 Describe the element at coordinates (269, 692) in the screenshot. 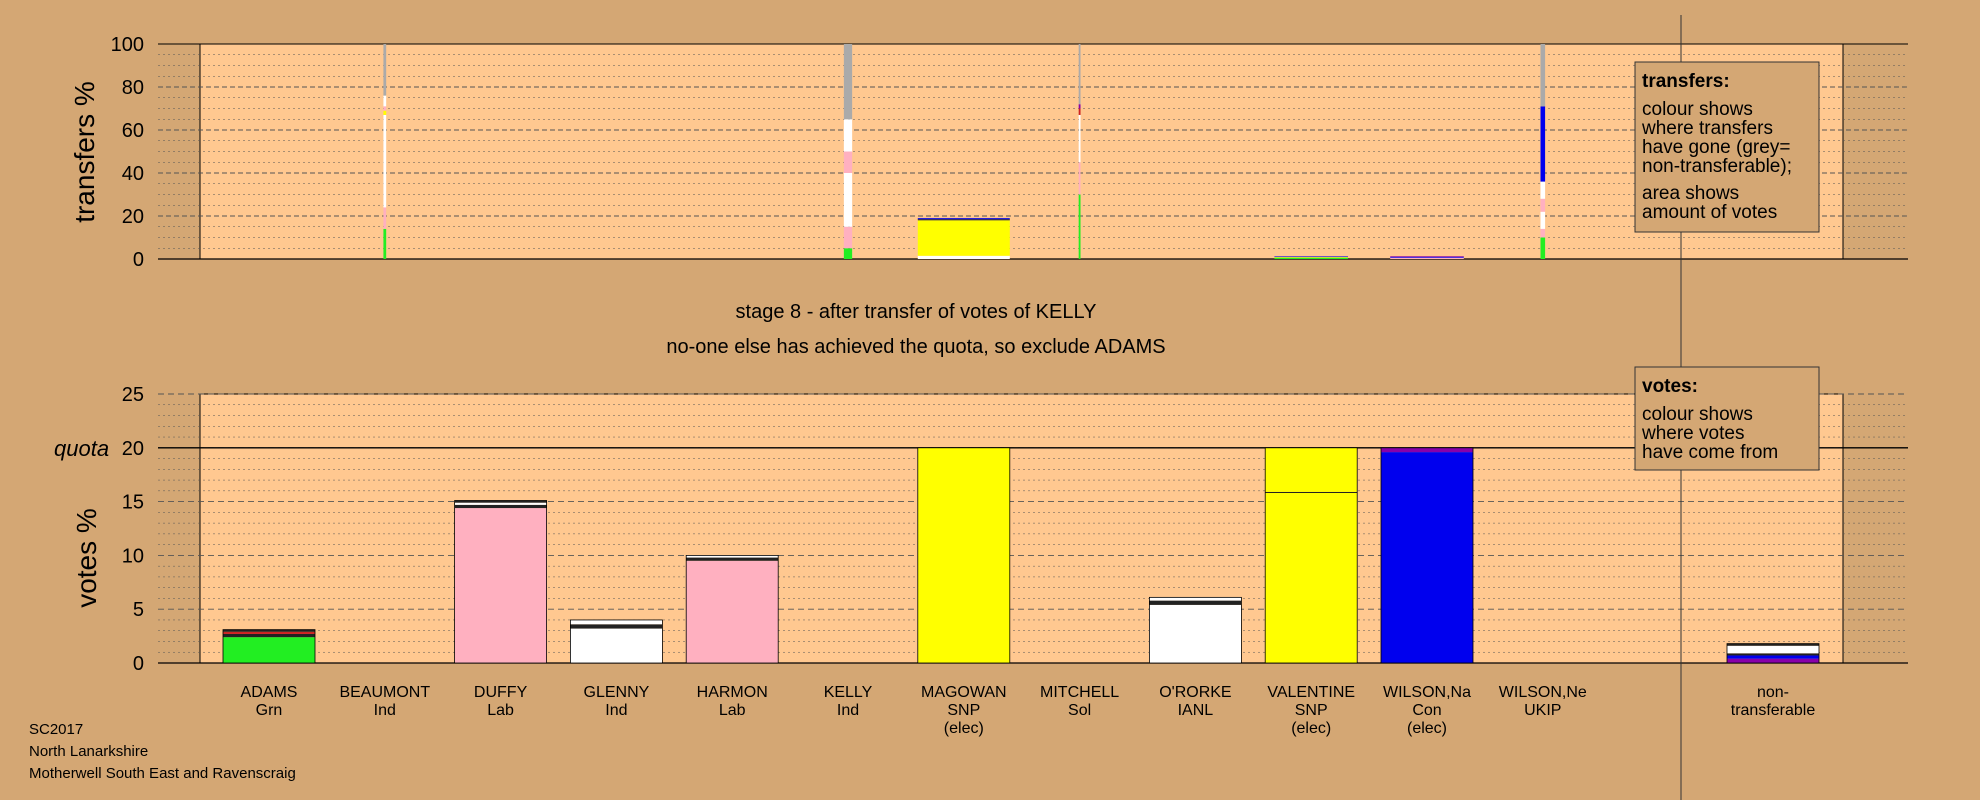

I see `candidate-label: ADAMS` at that location.